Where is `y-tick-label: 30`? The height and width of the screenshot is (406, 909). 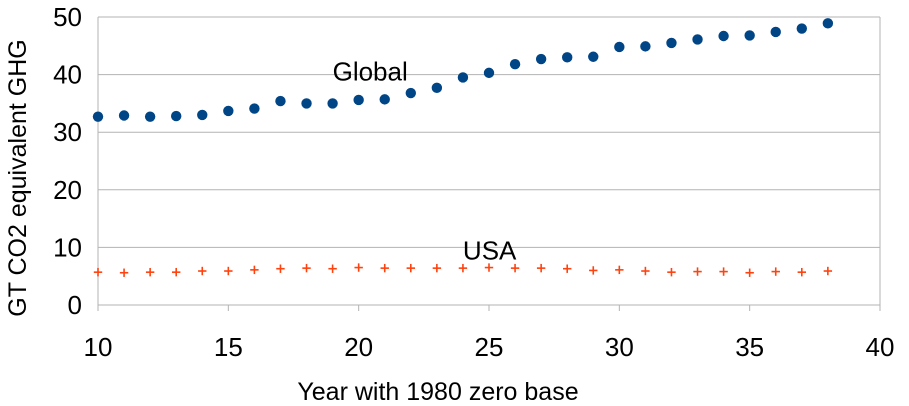
y-tick-label: 30 is located at coordinates (67, 132).